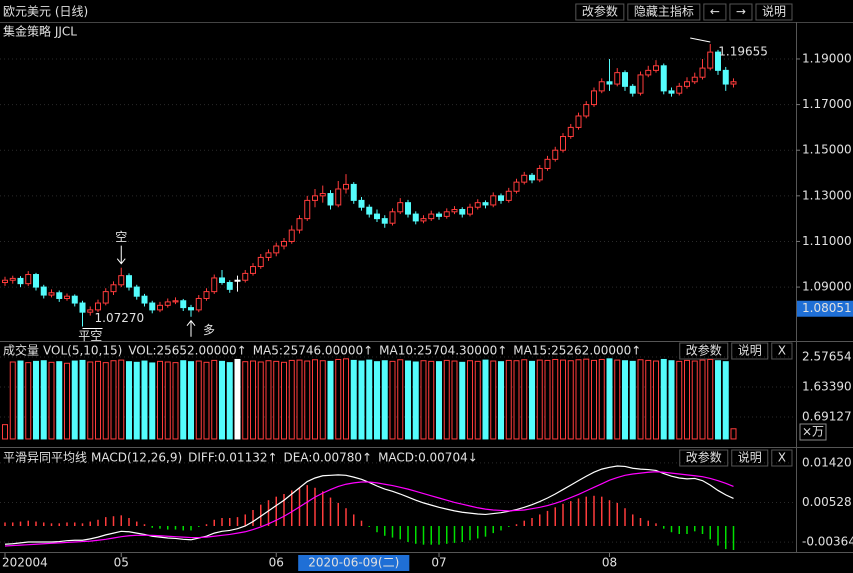 This screenshot has width=853, height=573. I want to click on button-label: ←, so click(715, 12).